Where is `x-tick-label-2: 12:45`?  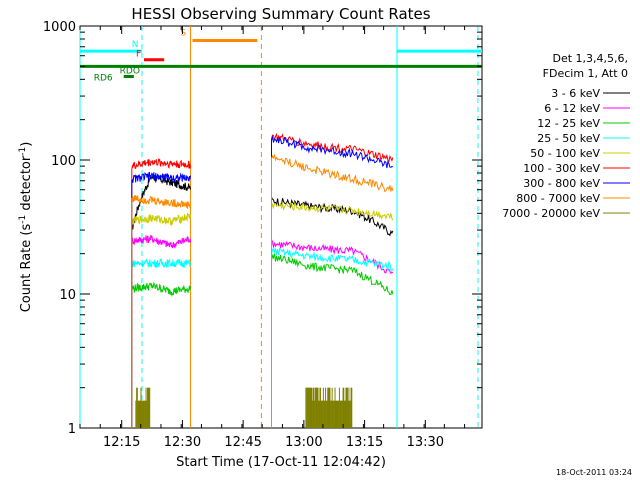 x-tick-label-2: 12:45 is located at coordinates (242, 442).